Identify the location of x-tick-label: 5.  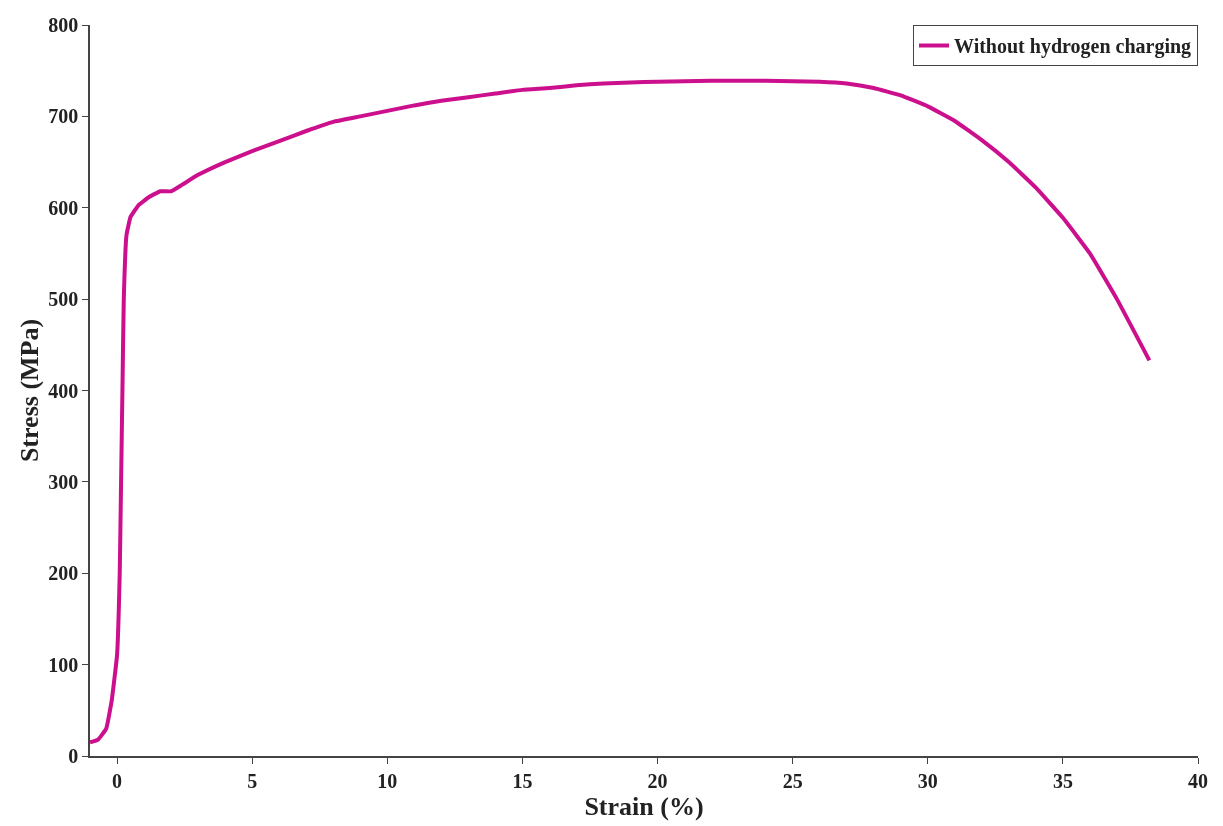
(252, 780).